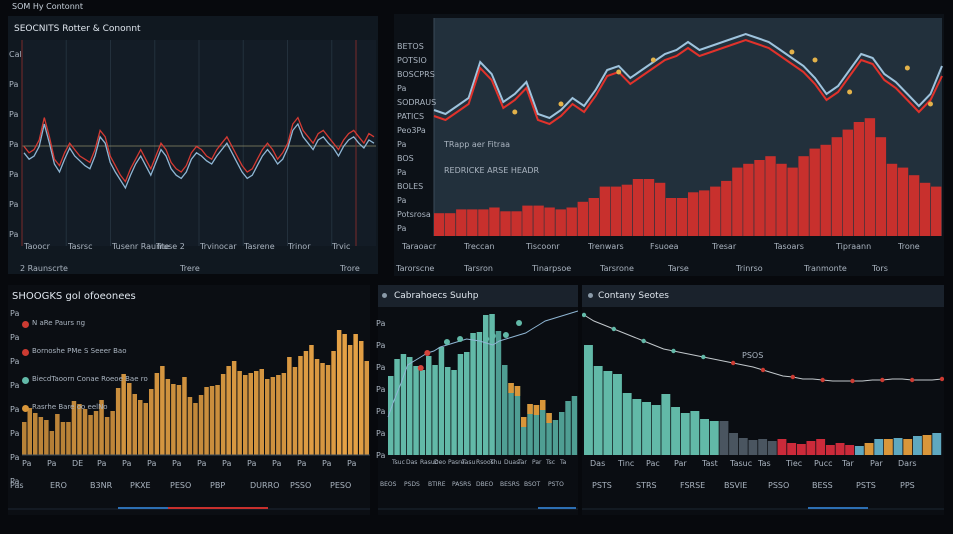 The height and width of the screenshot is (534, 953). Describe the element at coordinates (58, 485) in the screenshot. I see `panel3-footer-label: ERO` at that location.